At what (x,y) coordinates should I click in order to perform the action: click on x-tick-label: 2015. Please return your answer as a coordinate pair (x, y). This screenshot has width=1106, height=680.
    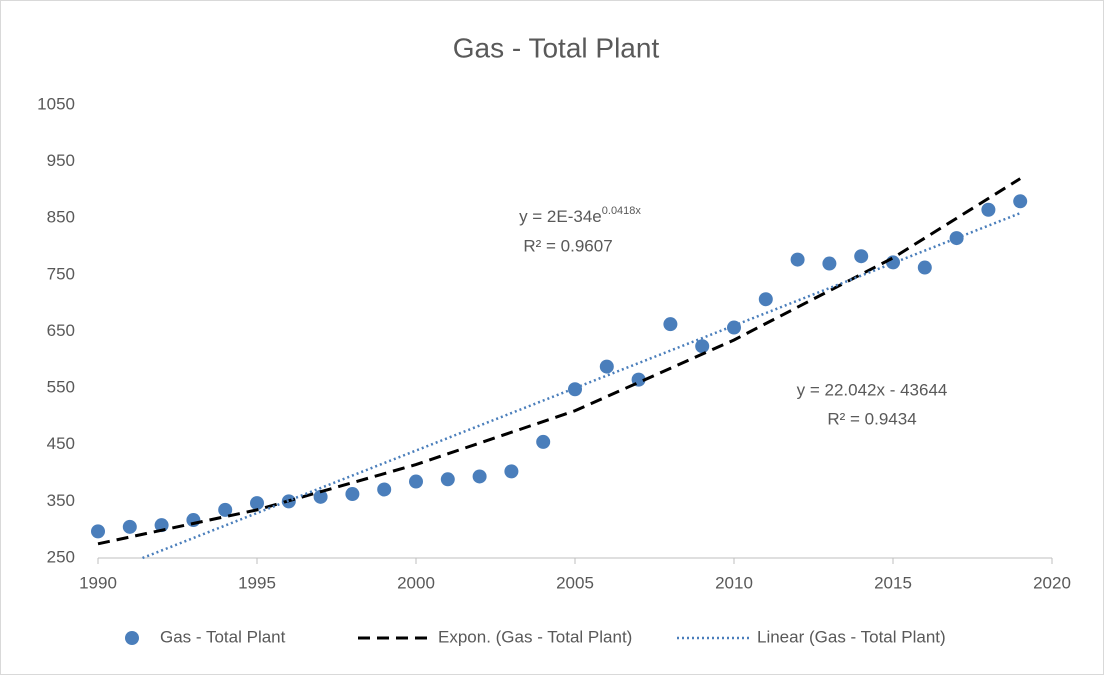
    Looking at the image, I should click on (893, 582).